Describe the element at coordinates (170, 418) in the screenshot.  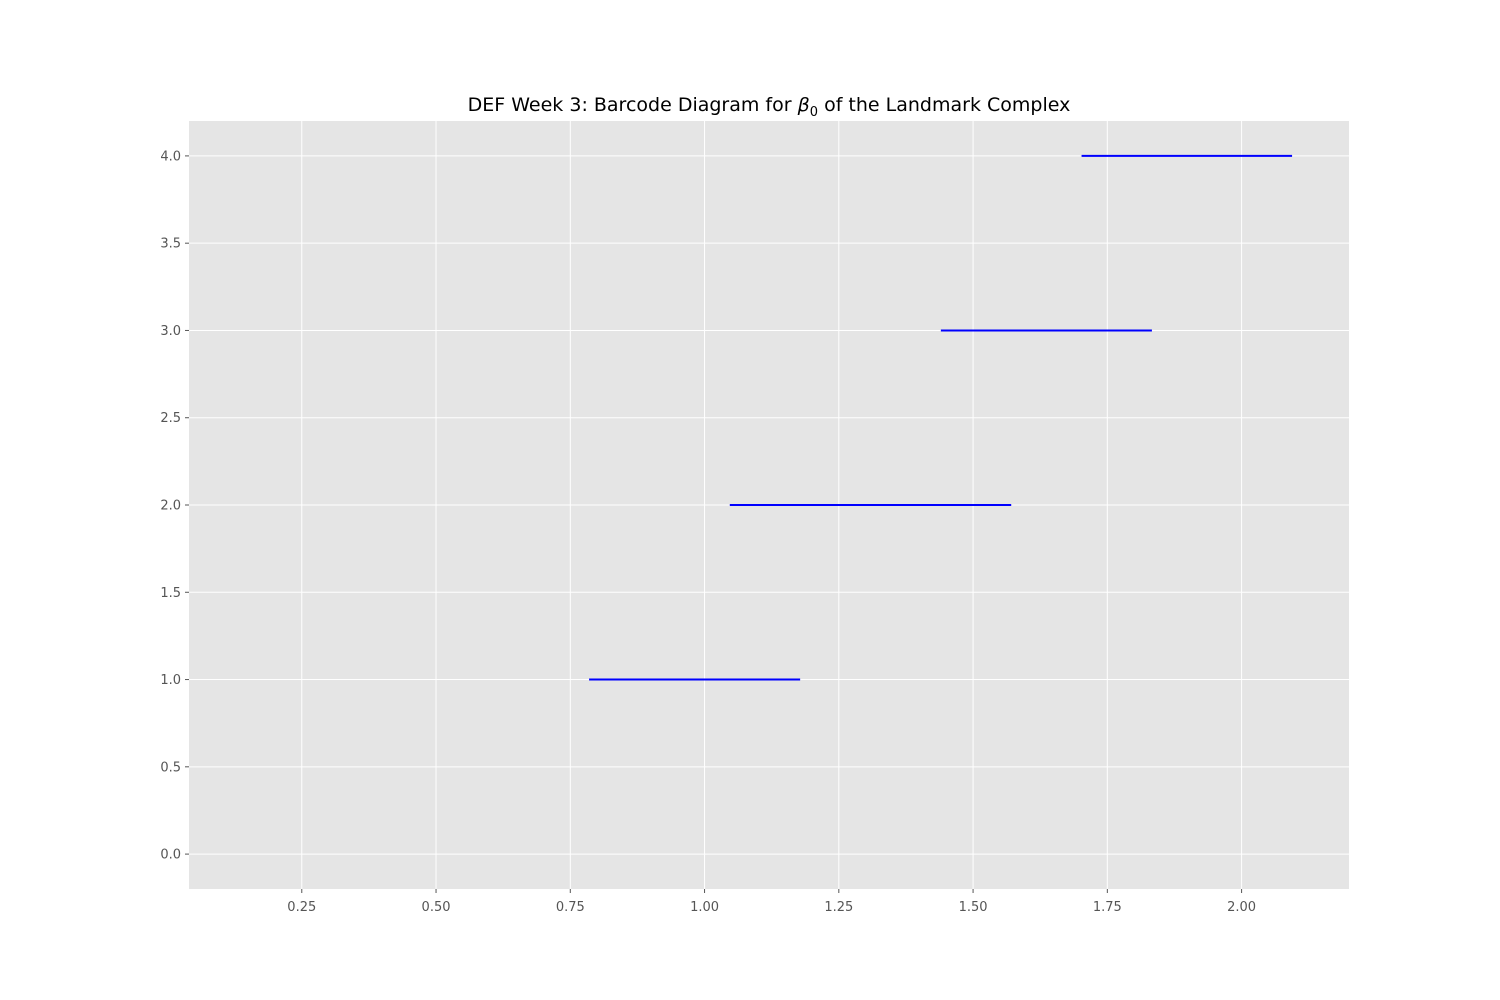
I see `y-tick-label: 2.5` at that location.